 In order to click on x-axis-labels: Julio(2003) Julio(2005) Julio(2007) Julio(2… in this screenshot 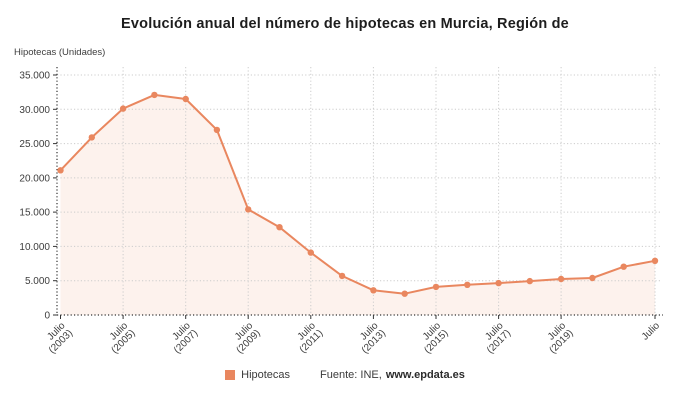, I will do `click(351, 335)`.